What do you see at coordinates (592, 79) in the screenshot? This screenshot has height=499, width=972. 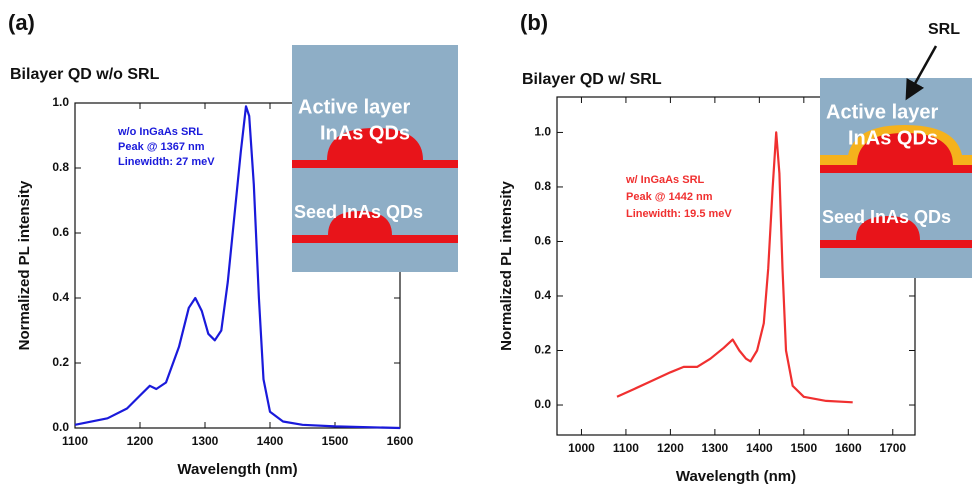 I see `chart-title: Bilayer QD w/ SRL` at bounding box center [592, 79].